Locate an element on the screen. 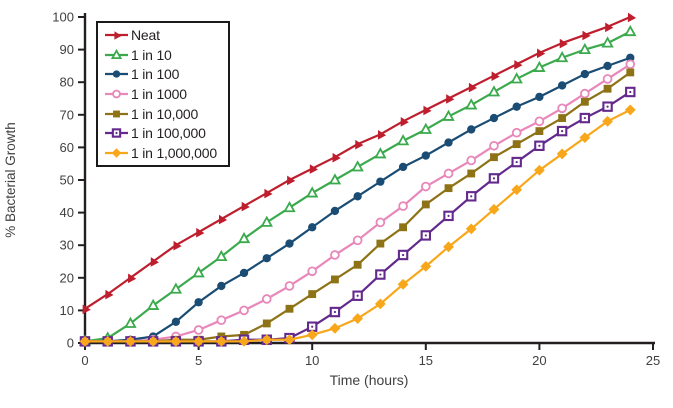 The height and width of the screenshot is (408, 673). y-tick-label: 40 is located at coordinates (67, 212).